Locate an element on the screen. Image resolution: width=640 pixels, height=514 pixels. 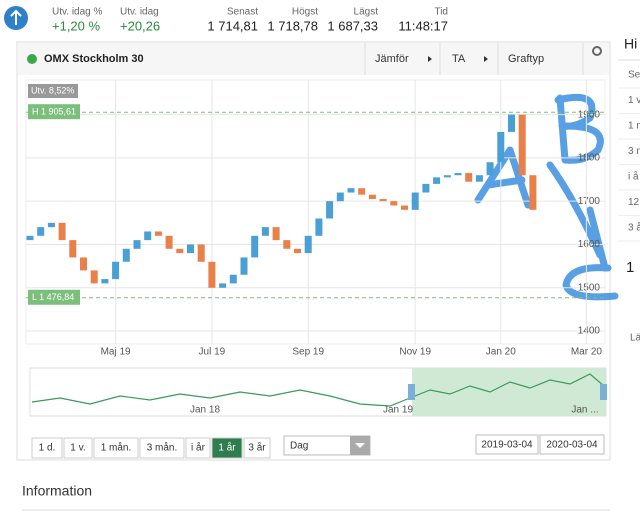
period-label: 1 år is located at coordinates (227, 448).